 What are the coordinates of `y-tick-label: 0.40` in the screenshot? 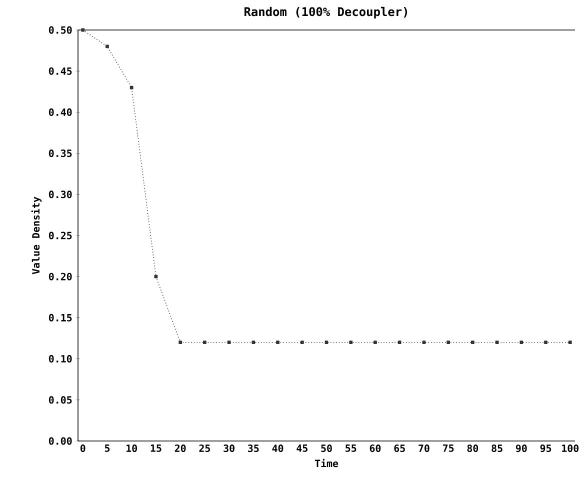 It's located at (60, 112).